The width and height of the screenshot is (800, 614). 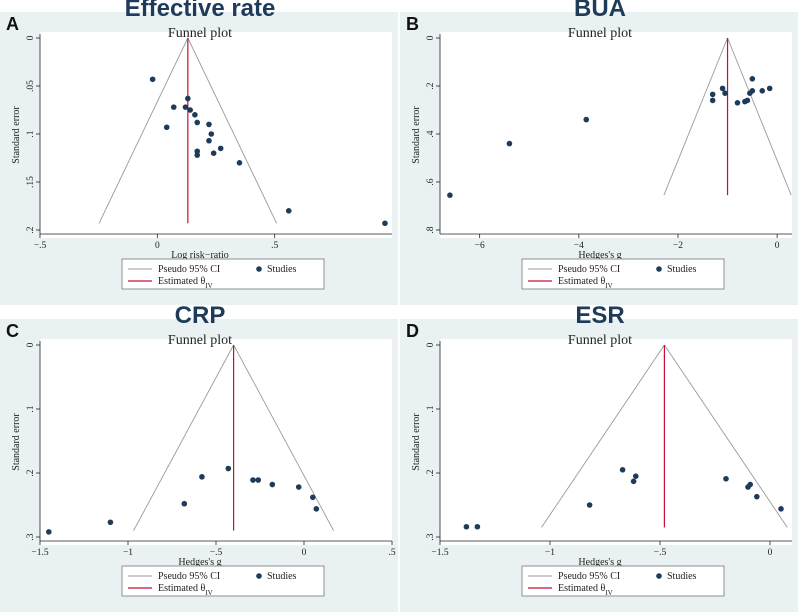 I want to click on x-axis-label: Hedges's g, so click(x=599, y=255).